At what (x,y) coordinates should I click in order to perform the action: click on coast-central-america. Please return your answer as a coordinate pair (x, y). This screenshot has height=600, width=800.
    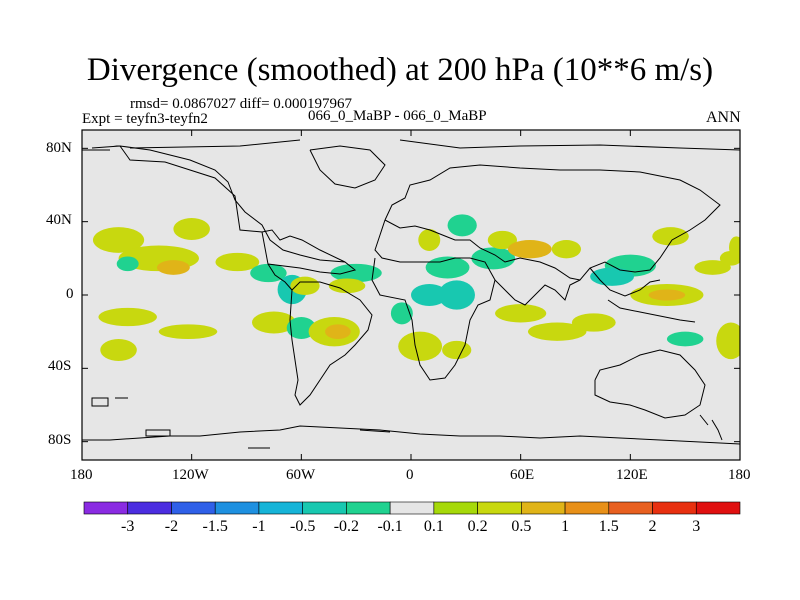
    Looking at the image, I should click on (280, 277).